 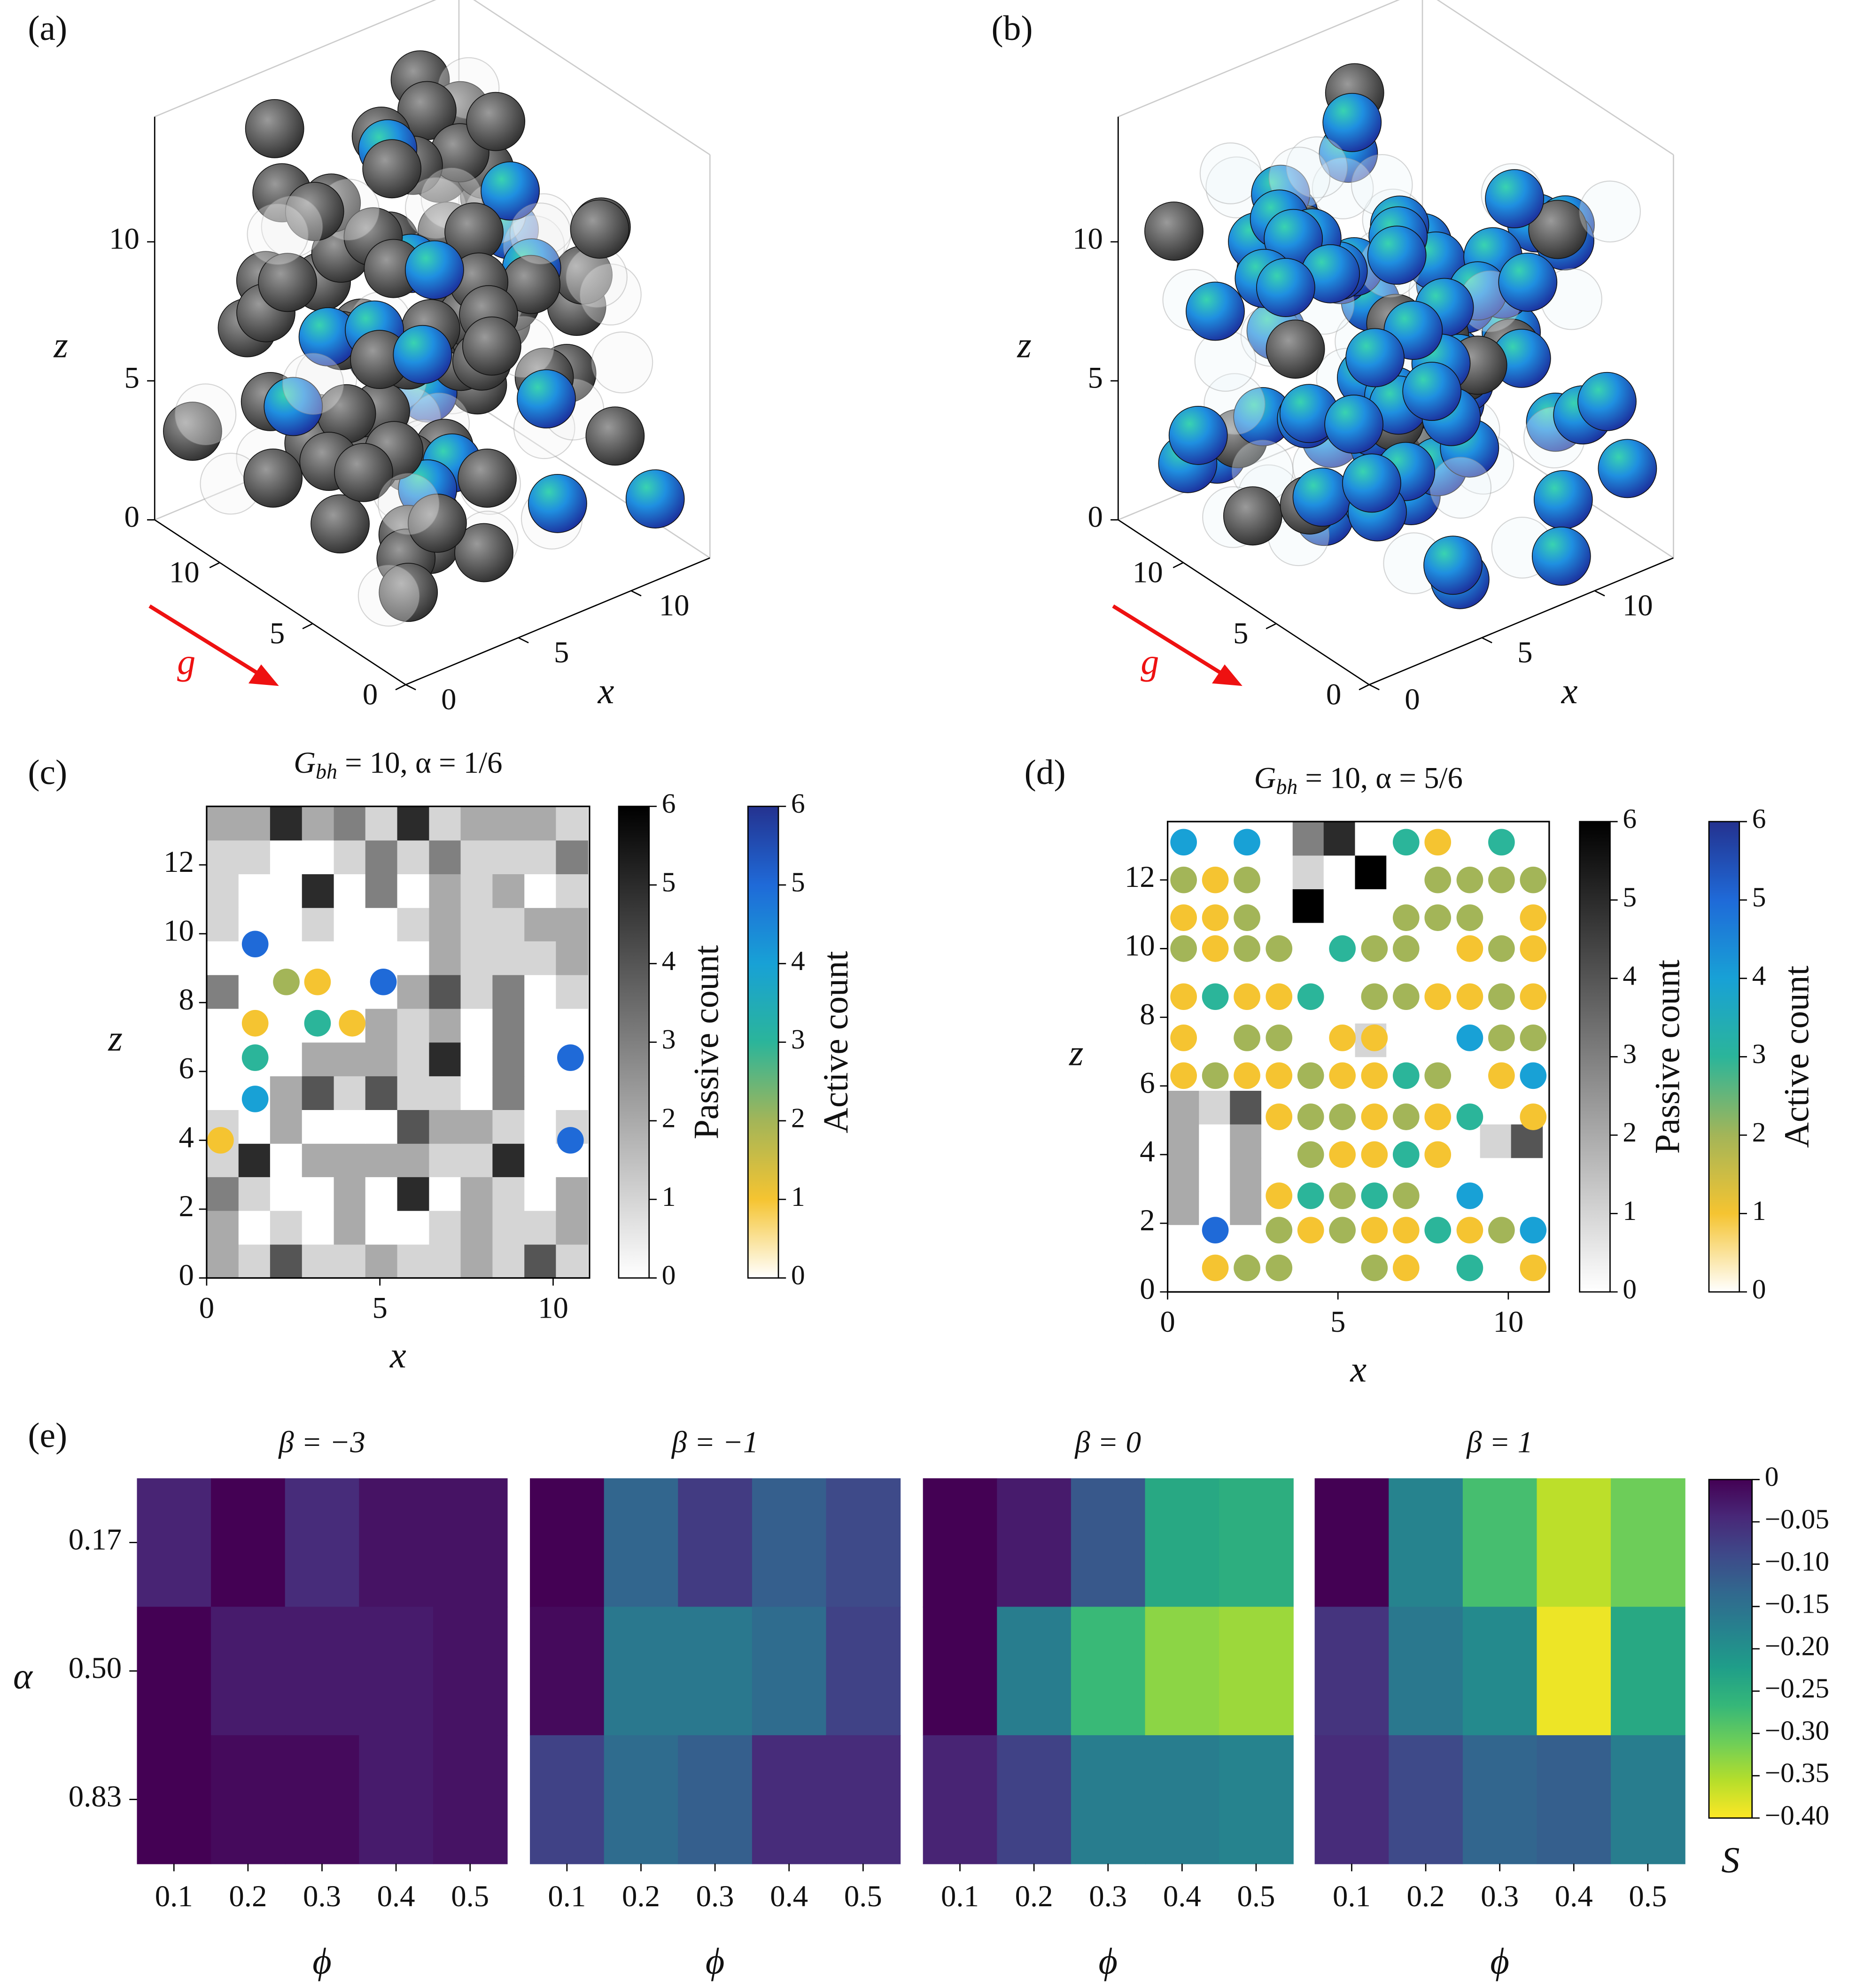 What do you see at coordinates (798, 1196) in the screenshot?
I see `colorbar-tick-label: 1` at bounding box center [798, 1196].